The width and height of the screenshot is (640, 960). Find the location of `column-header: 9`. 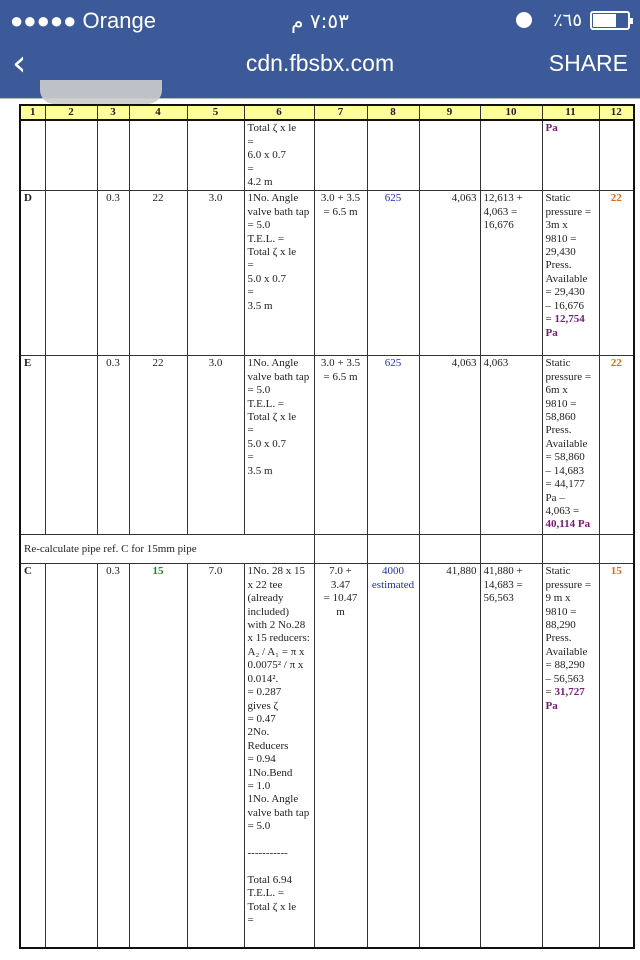

column-header: 9 is located at coordinates (449, 113).